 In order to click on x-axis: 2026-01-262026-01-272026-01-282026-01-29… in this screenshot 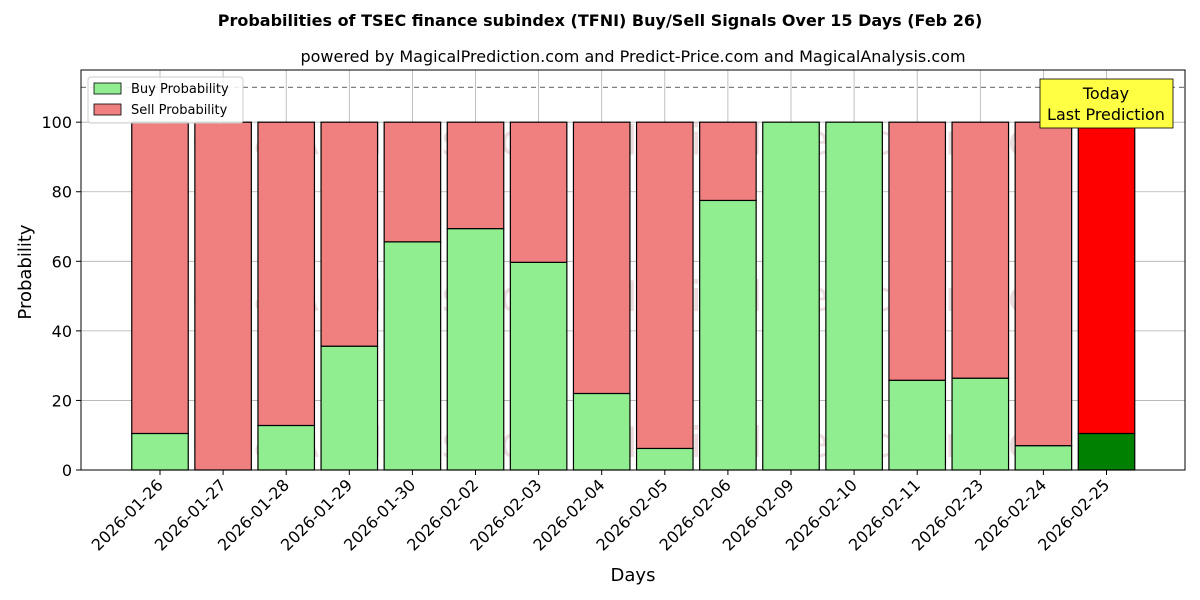, I will do `click(600, 512)`.